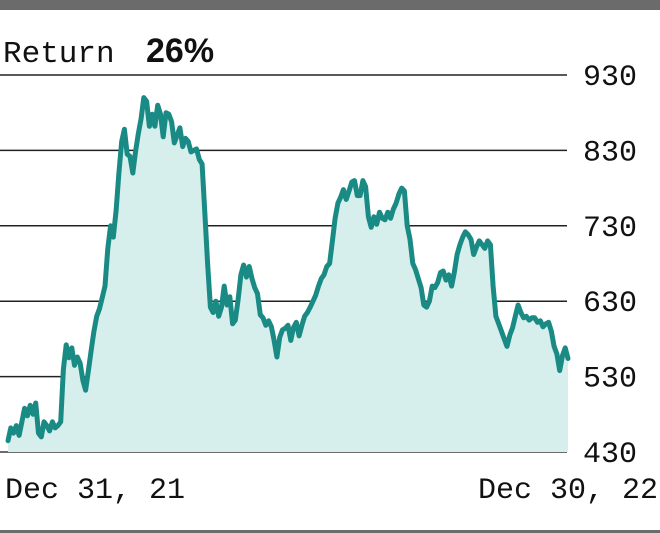  Describe the element at coordinates (610, 266) in the screenshot. I see `y-axis-tick-labels: 430 530 630 730 830 930` at that location.